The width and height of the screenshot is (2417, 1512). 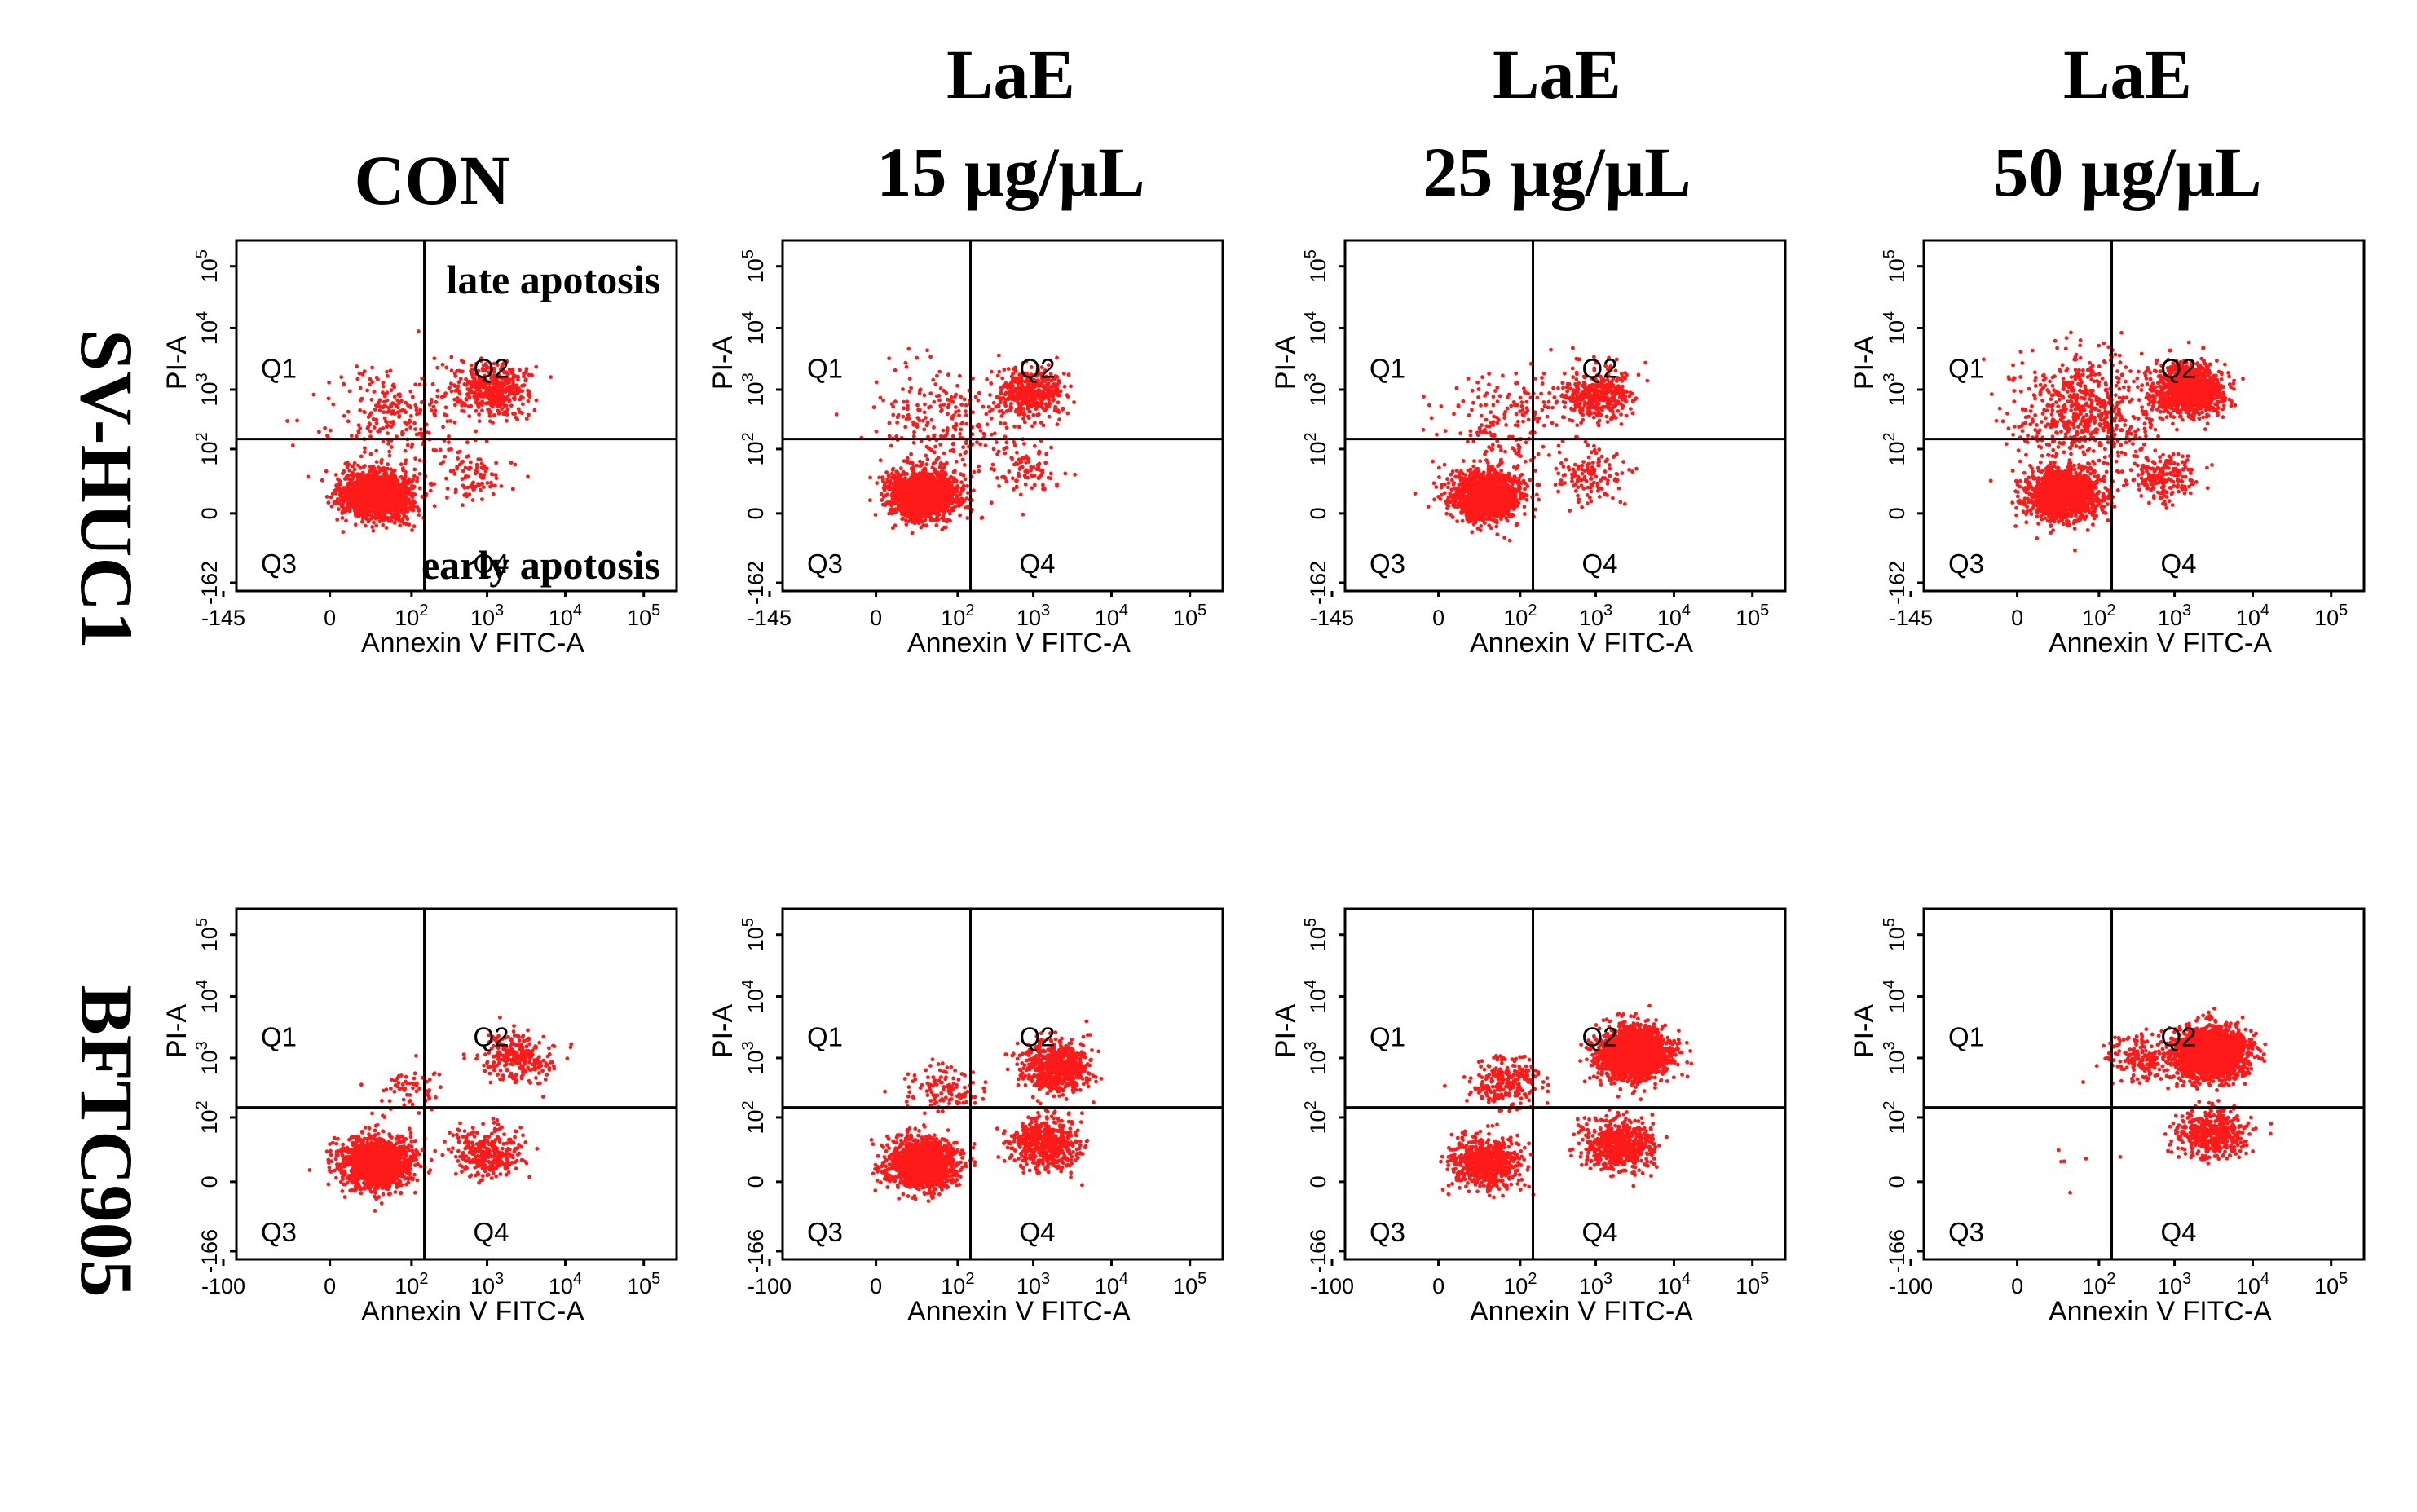 What do you see at coordinates (754, 448) in the screenshot?
I see `tick-label: 10²` at bounding box center [754, 448].